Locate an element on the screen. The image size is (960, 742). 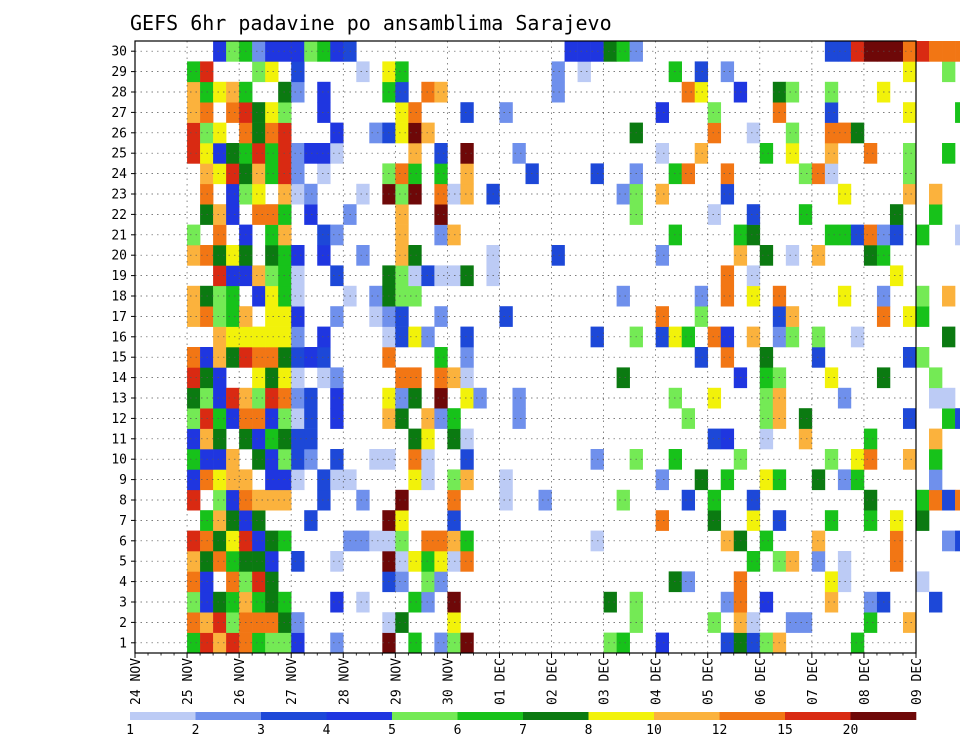
x-tick-label: 30 NOV is located at coordinates (448, 681).